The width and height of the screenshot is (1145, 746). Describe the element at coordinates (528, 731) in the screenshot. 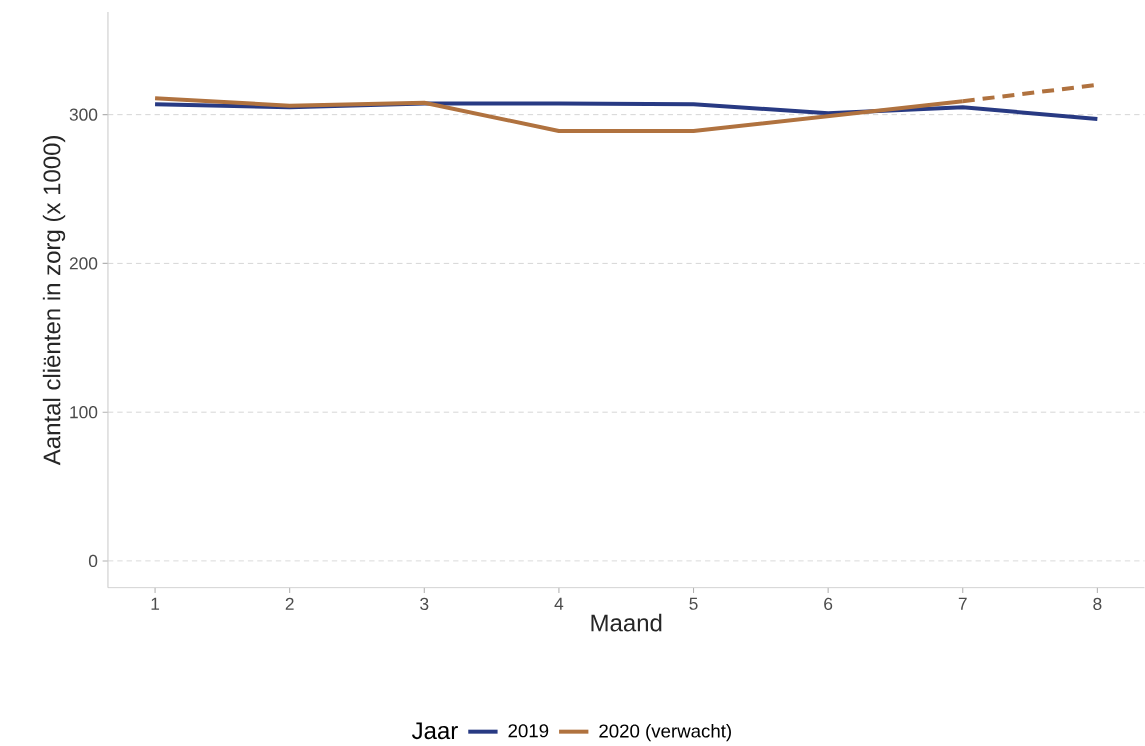

I see `legend-label: 2019` at that location.